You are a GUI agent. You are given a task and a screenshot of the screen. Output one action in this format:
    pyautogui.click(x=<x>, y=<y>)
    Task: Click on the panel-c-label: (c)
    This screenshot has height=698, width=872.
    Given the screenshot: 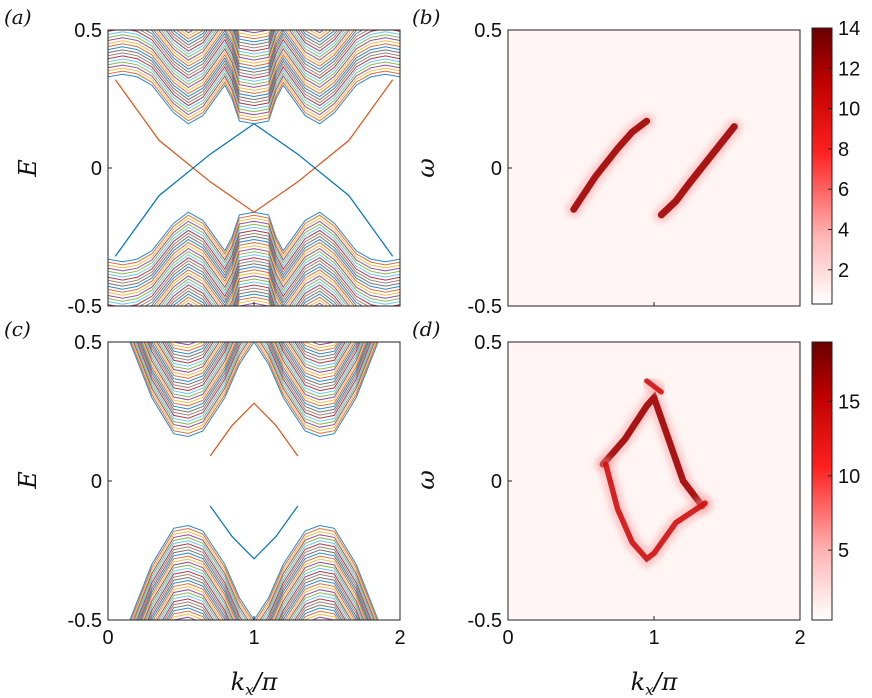 What is the action you would take?
    pyautogui.click(x=17, y=329)
    